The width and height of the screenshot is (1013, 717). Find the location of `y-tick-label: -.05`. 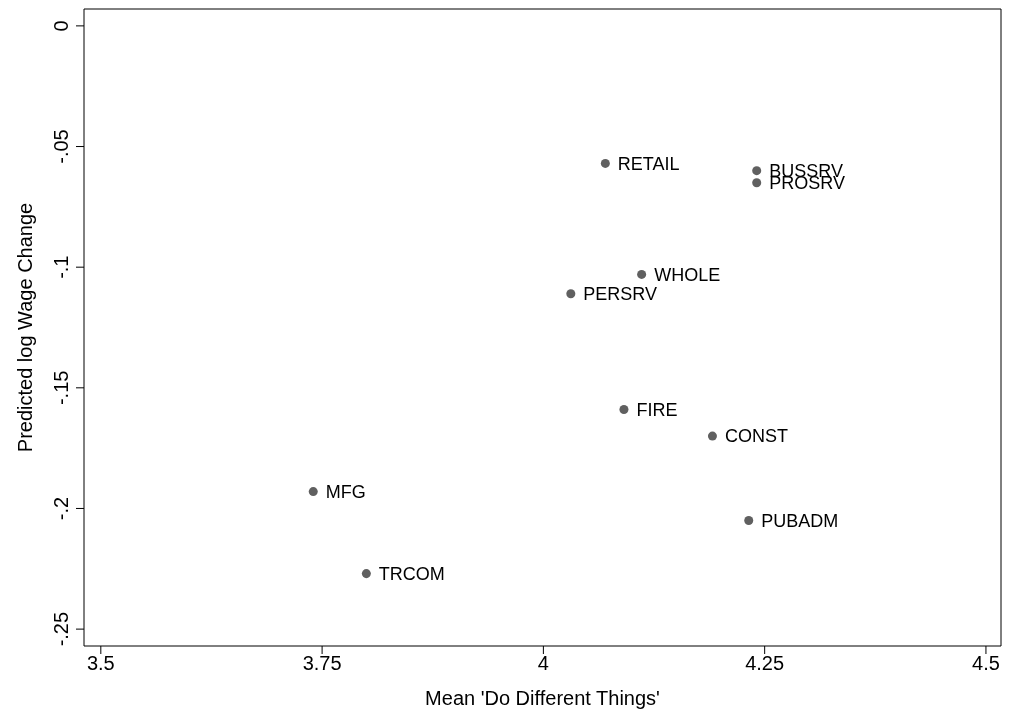

y-tick-label: -.05 is located at coordinates (61, 146).